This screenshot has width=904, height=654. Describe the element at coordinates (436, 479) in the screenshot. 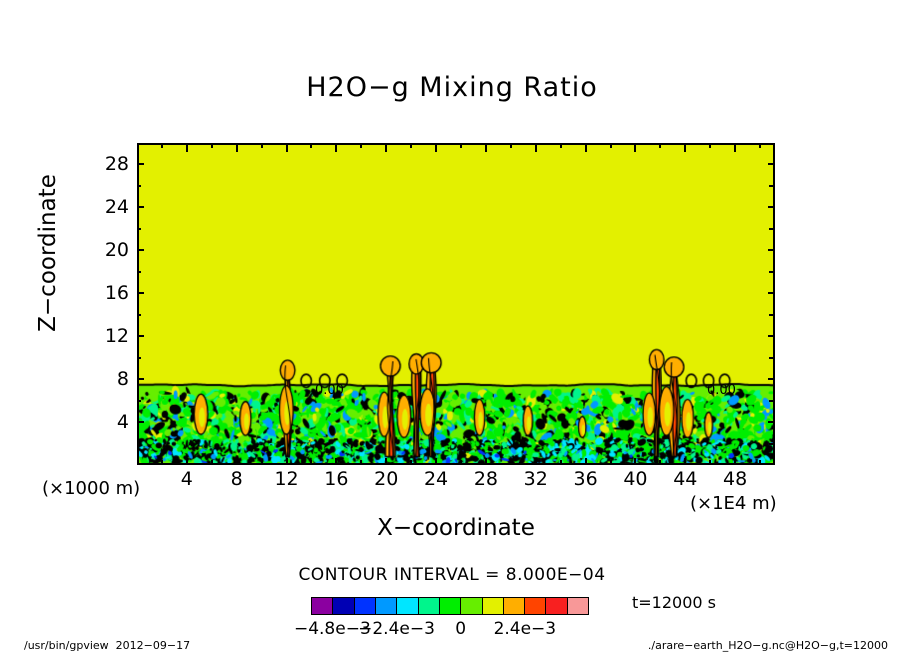

I see `x-axis-tick-label: 24` at that location.